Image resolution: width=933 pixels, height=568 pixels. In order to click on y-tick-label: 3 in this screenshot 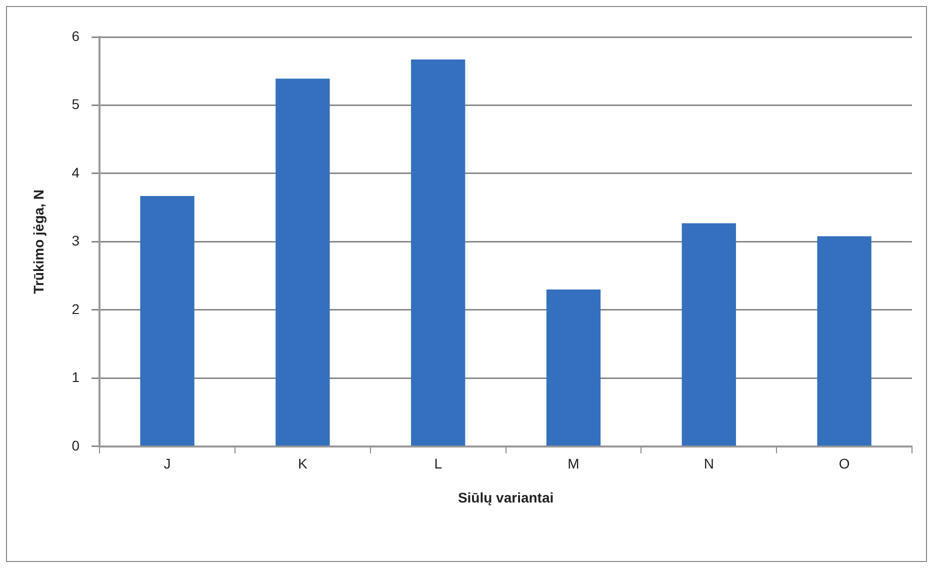, I will do `click(76, 240)`.